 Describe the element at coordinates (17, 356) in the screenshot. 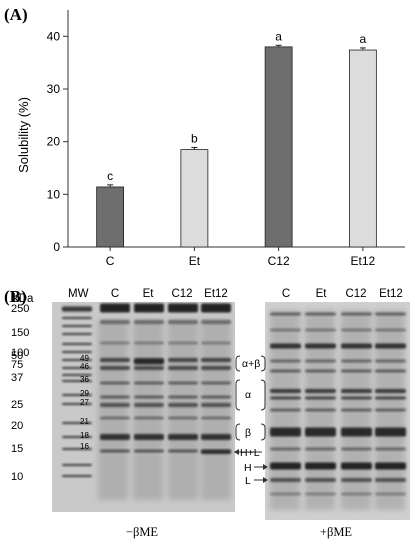

I see `mw-marker: 50` at that location.